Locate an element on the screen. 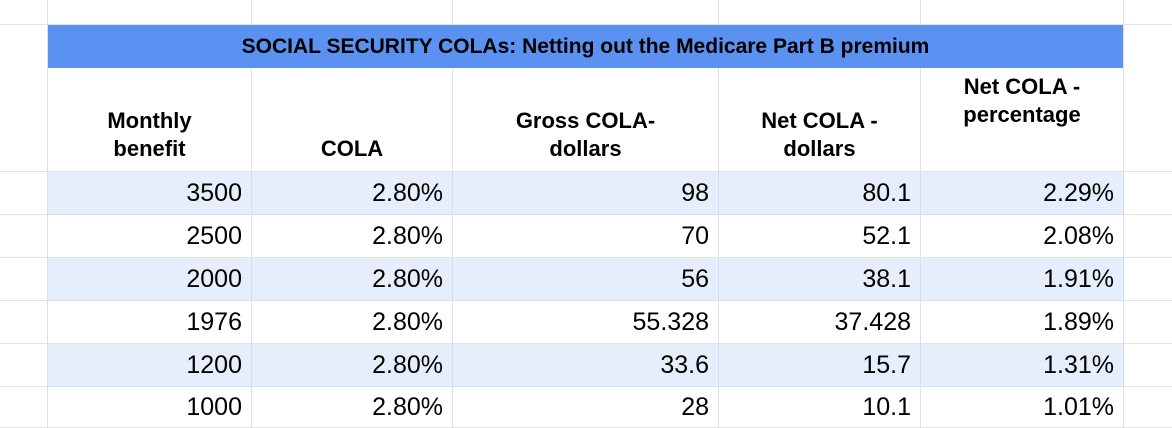 The image size is (1172, 428). cell-net-cola-dollars: 80.1 is located at coordinates (820, 193).